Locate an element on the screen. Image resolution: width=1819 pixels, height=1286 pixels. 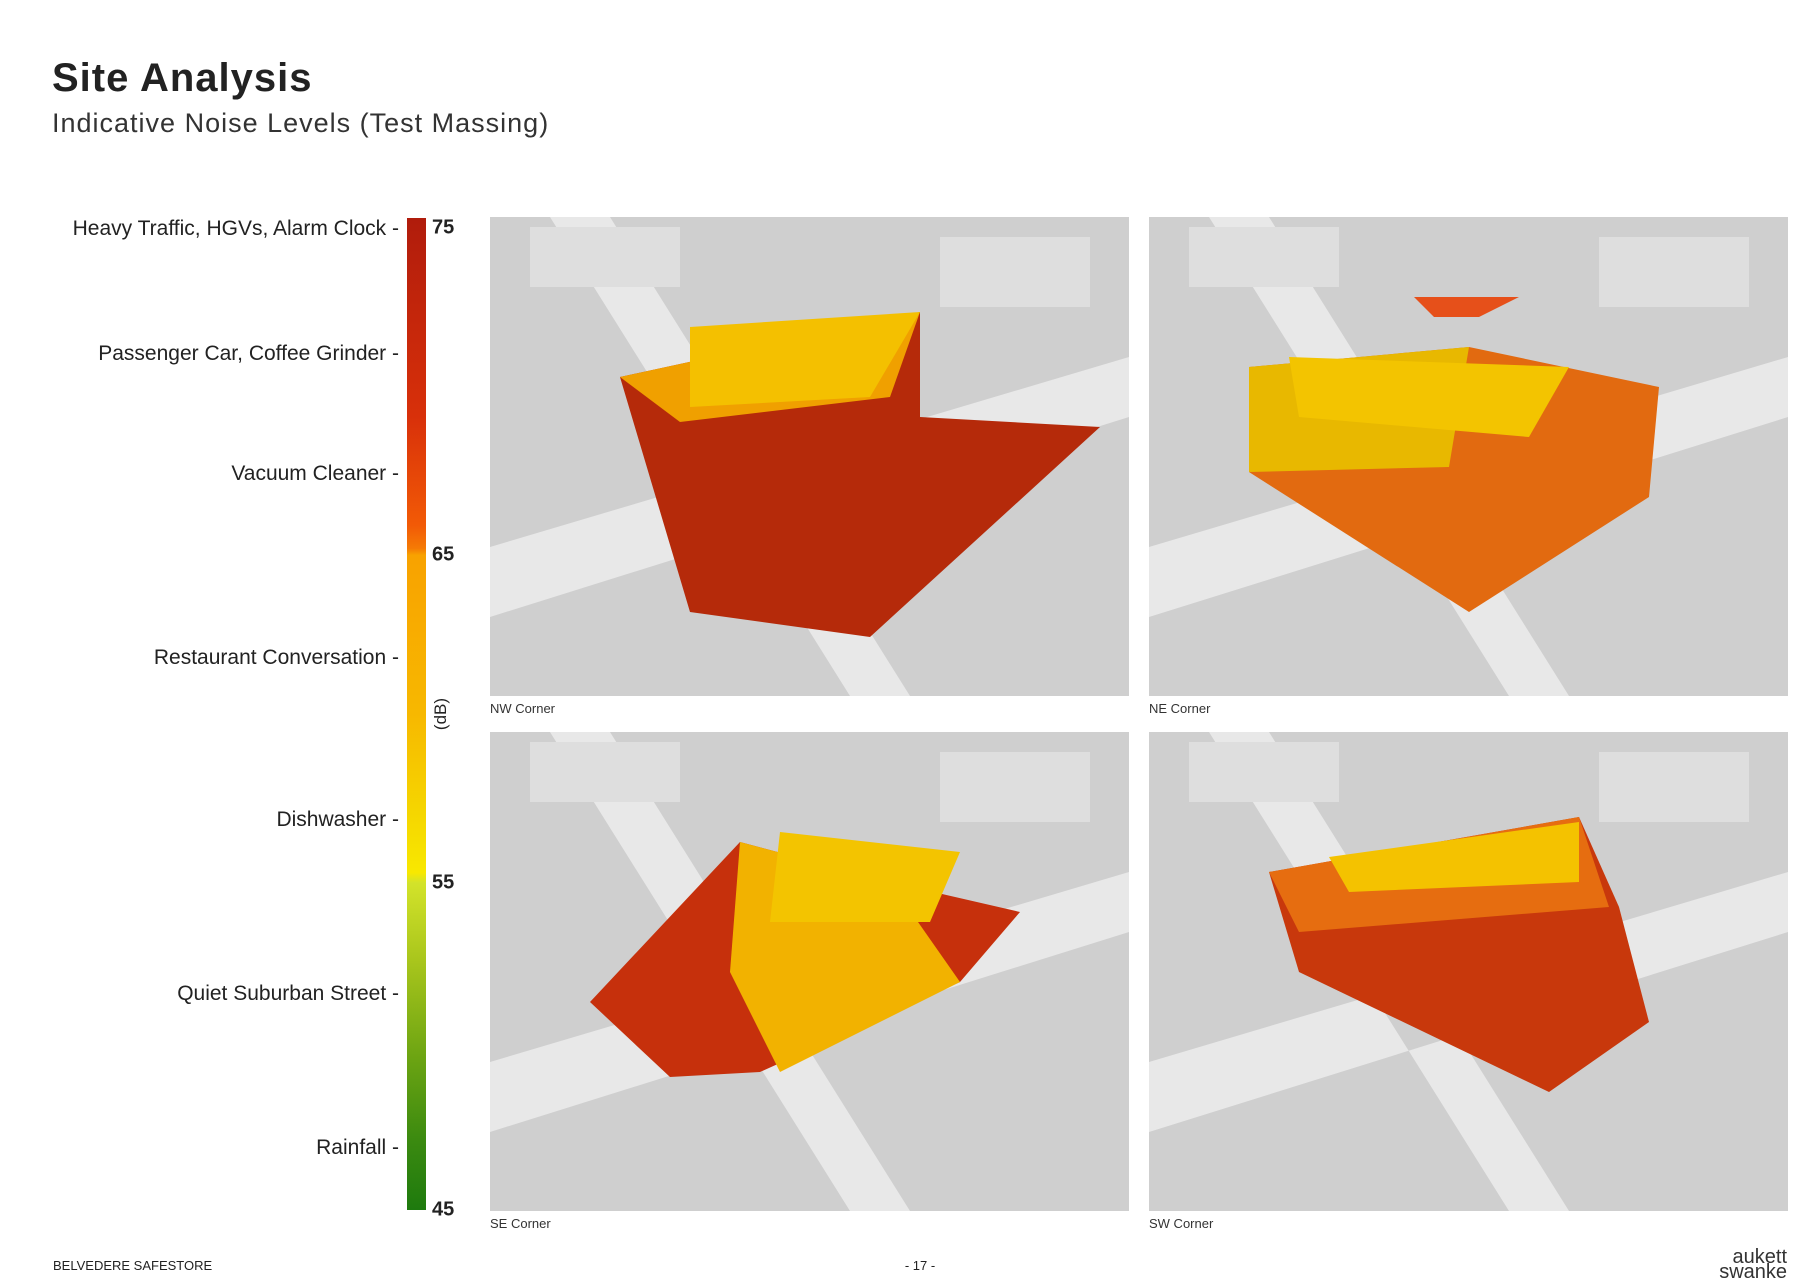
scale-tick: 75 is located at coordinates (443, 227).